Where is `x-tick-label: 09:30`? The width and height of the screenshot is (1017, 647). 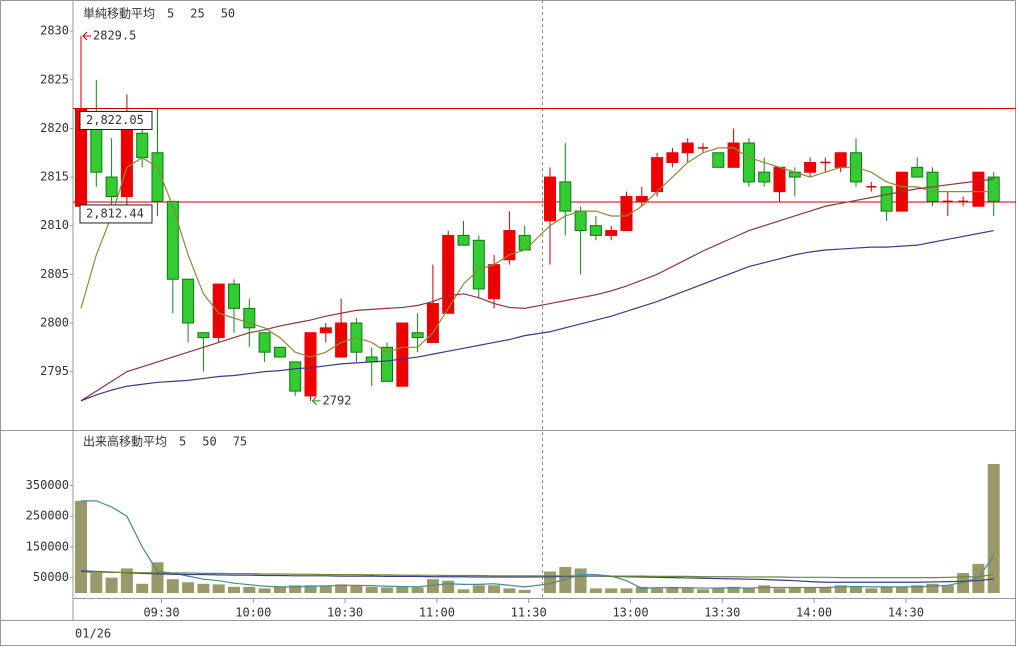
x-tick-label: 09:30 is located at coordinates (161, 613).